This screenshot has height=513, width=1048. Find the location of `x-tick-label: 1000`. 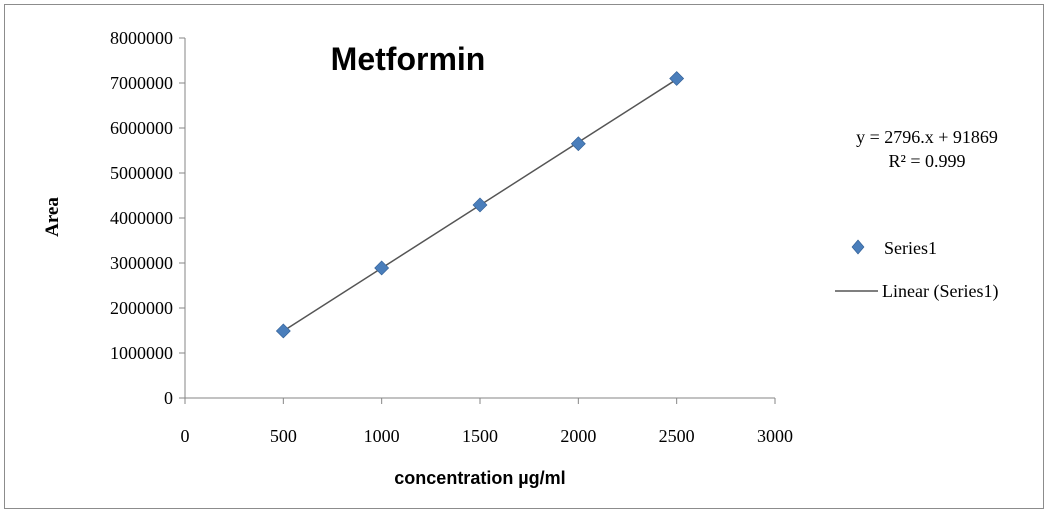

x-tick-label: 1000 is located at coordinates (382, 436).